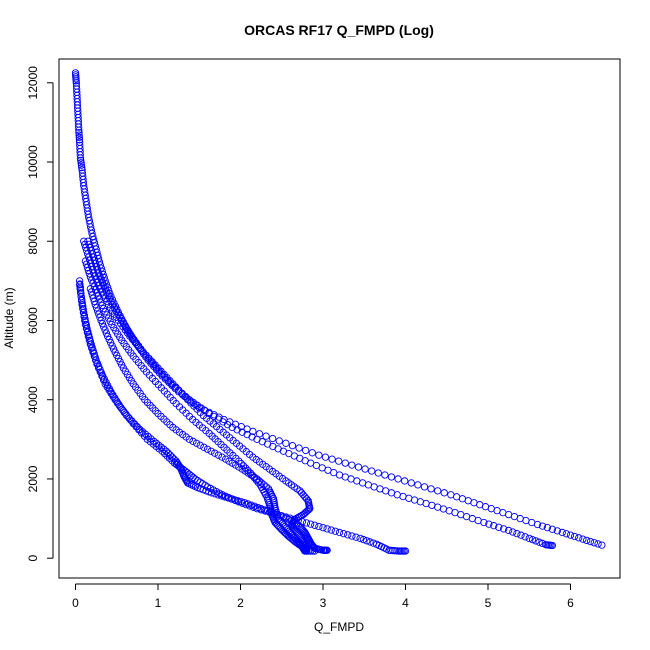  What do you see at coordinates (323, 603) in the screenshot?
I see `x-tick-label: 3` at bounding box center [323, 603].